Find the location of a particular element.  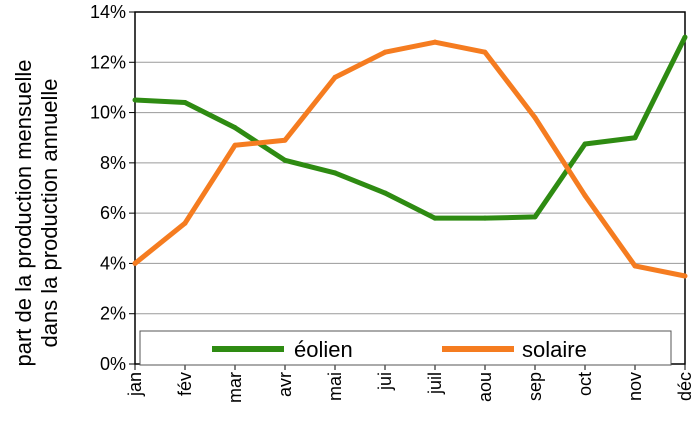

x-tick-label: mar is located at coordinates (235, 387).